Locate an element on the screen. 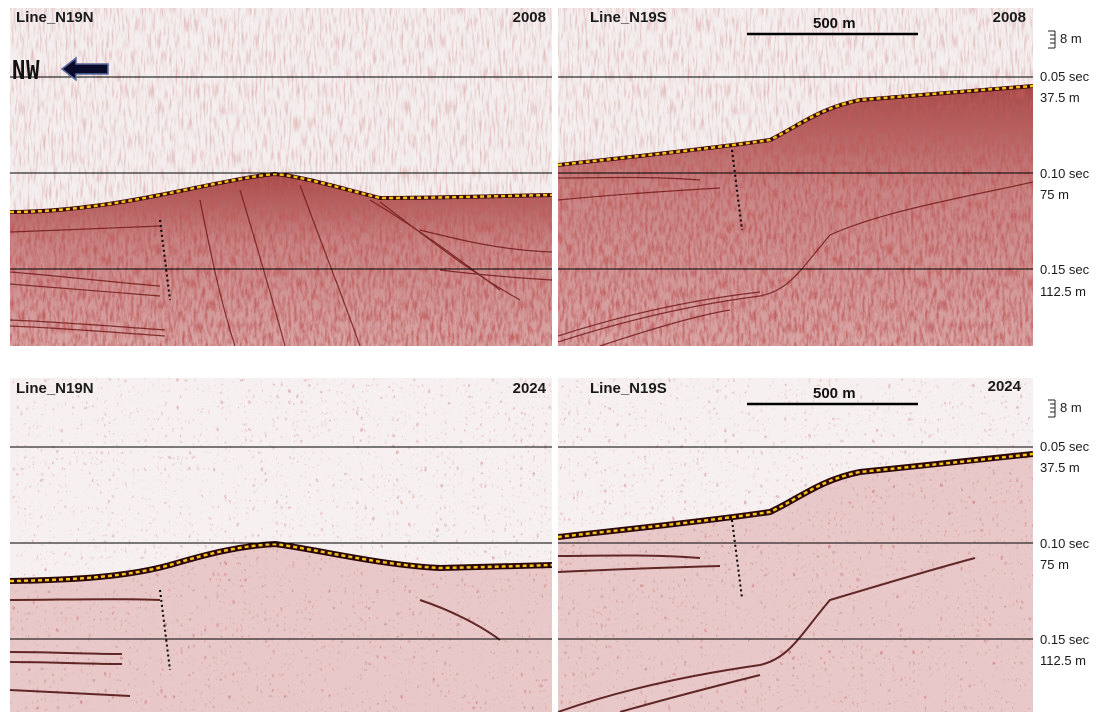 The image size is (1098, 715). fault-trace is located at coordinates (165, 260).